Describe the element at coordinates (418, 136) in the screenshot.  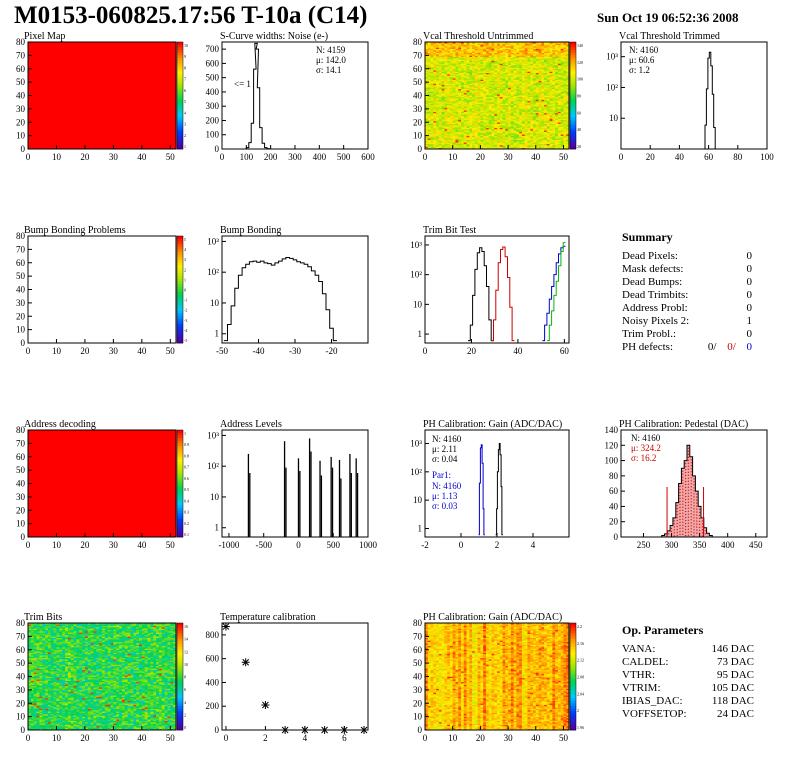
I see `y-tick-label: 10` at that location.